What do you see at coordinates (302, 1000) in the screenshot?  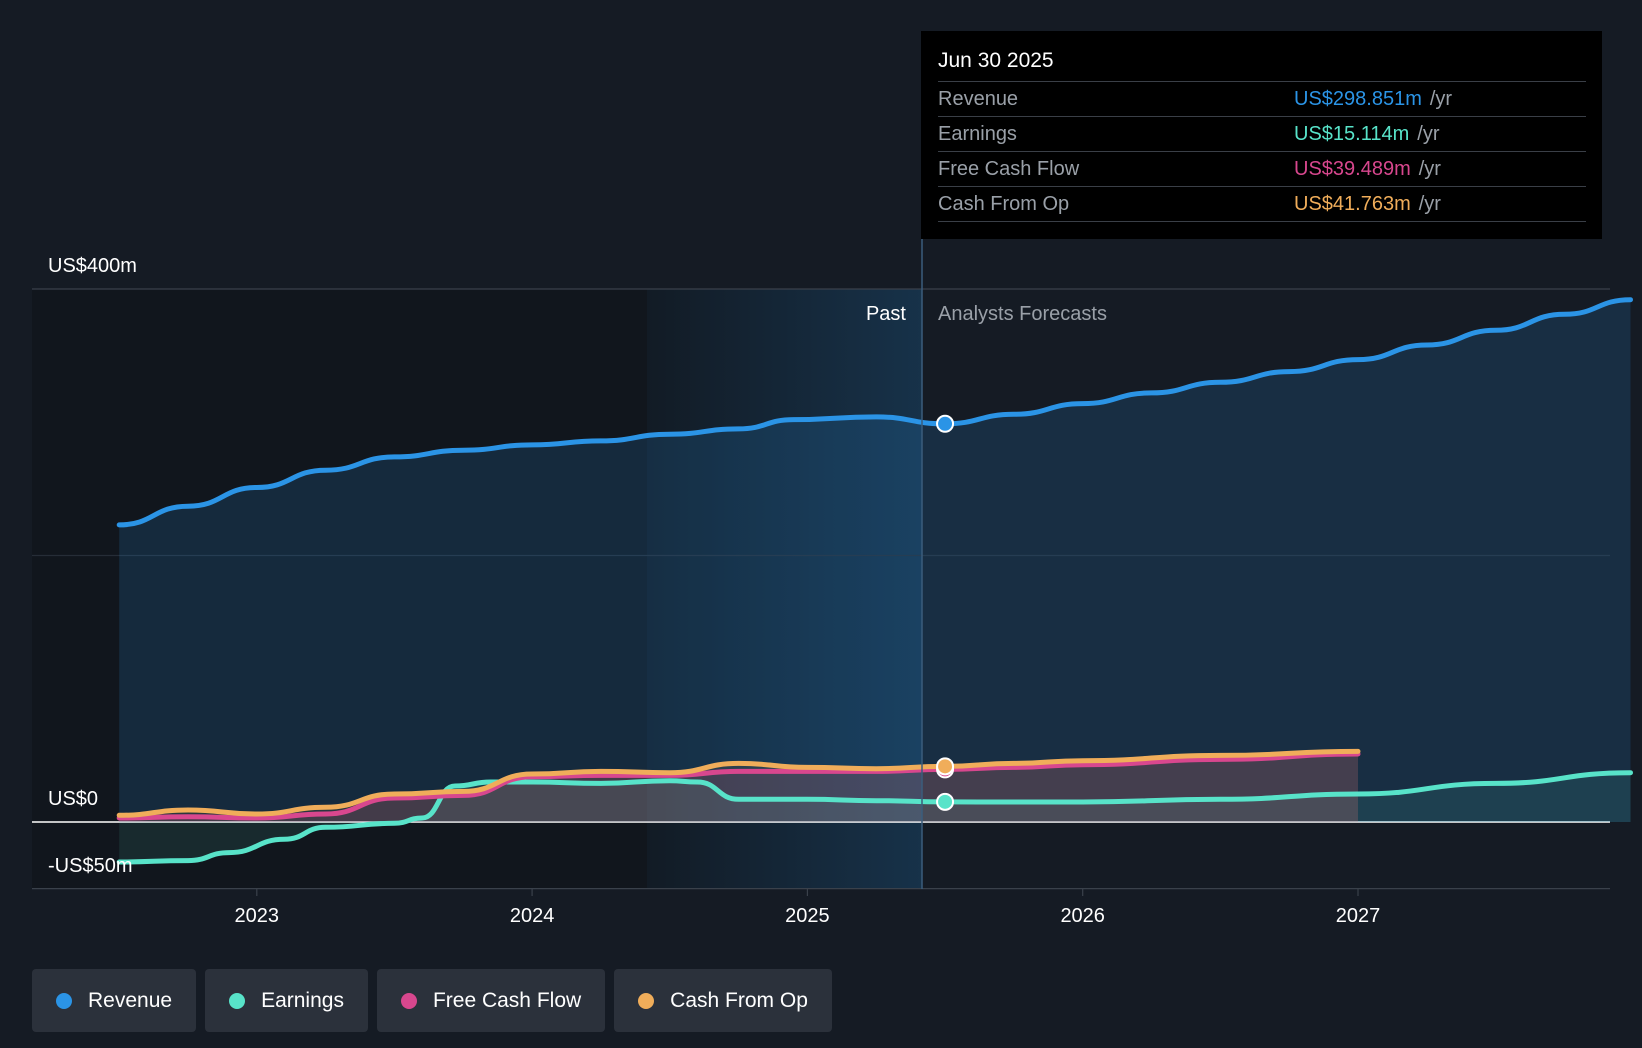 I see `legend-label: Earnings` at bounding box center [302, 1000].